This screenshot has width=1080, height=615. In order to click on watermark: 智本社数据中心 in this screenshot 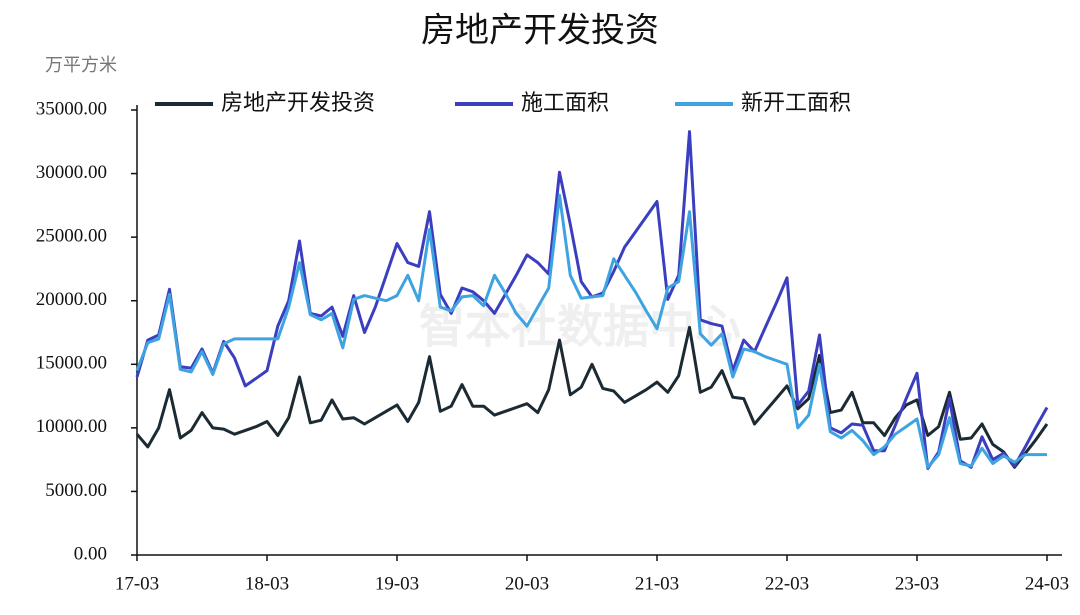, I will do `click(580, 327)`.